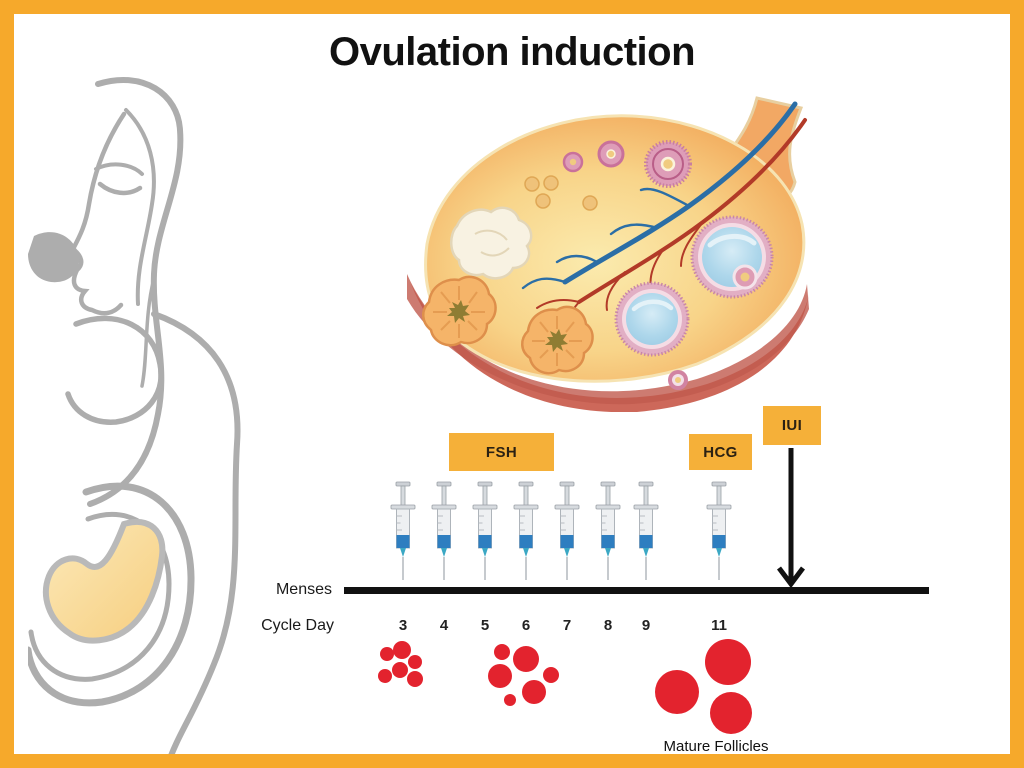  Describe the element at coordinates (703, 686) in the screenshot. I see `mature-follicles-day11` at that location.